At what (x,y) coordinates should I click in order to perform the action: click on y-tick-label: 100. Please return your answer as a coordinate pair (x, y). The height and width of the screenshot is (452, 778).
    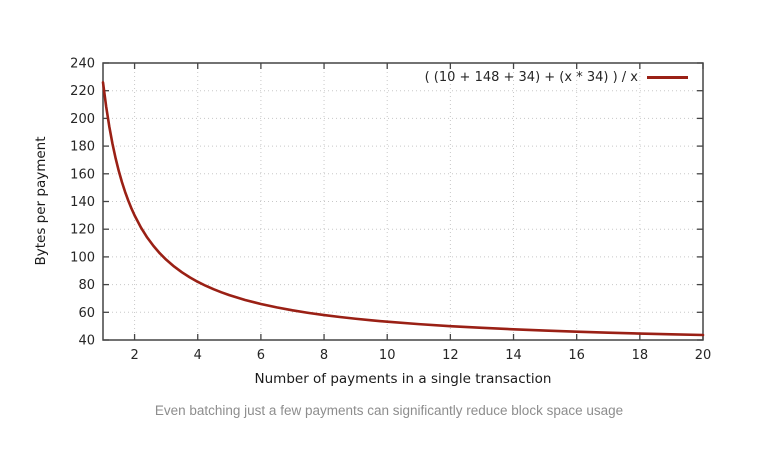
    Looking at the image, I should click on (82, 257).